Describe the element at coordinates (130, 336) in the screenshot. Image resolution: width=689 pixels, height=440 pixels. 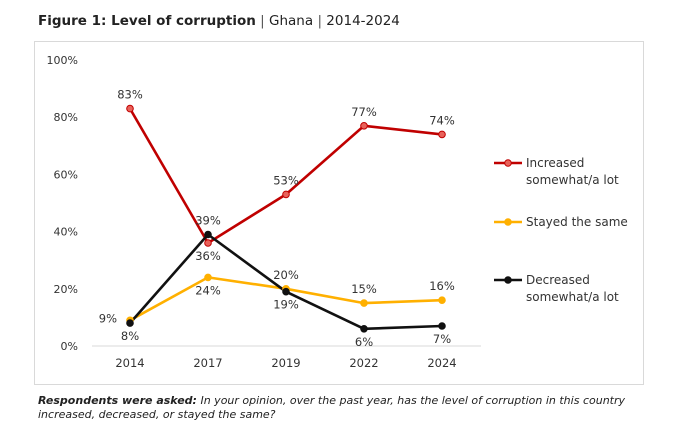
I see `data-label: 8%` at that location.